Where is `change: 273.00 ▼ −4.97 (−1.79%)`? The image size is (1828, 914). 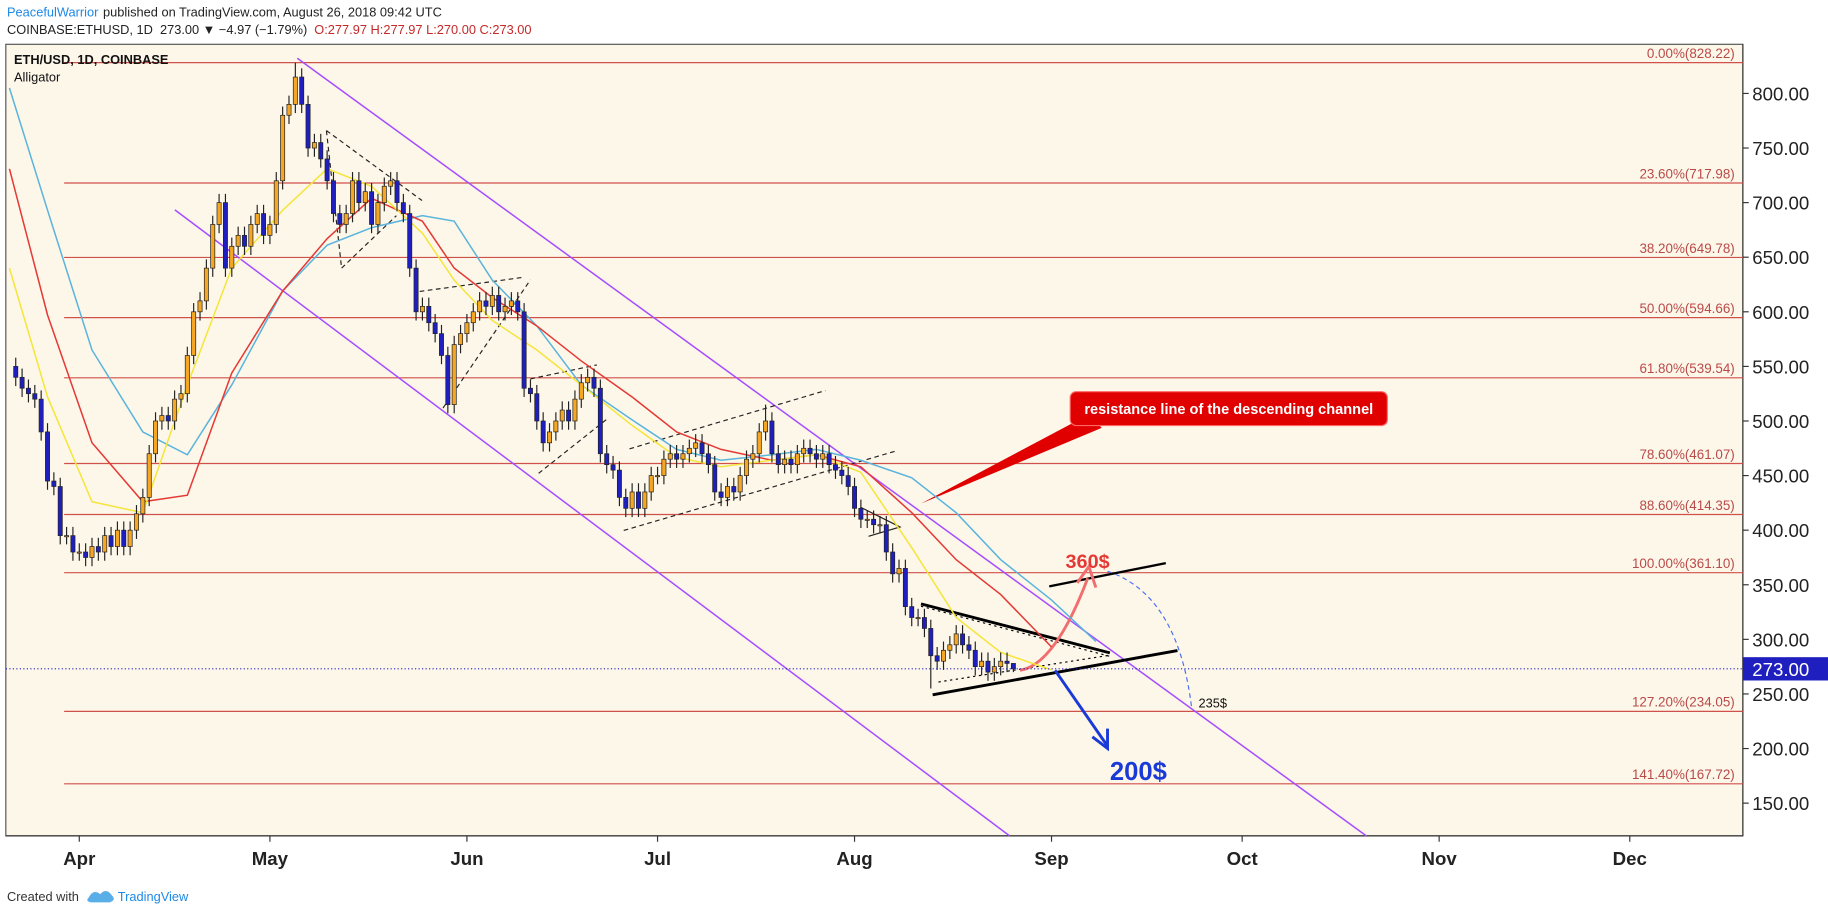 change: 273.00 ▼ −4.97 (−1.79%) is located at coordinates (233, 29).